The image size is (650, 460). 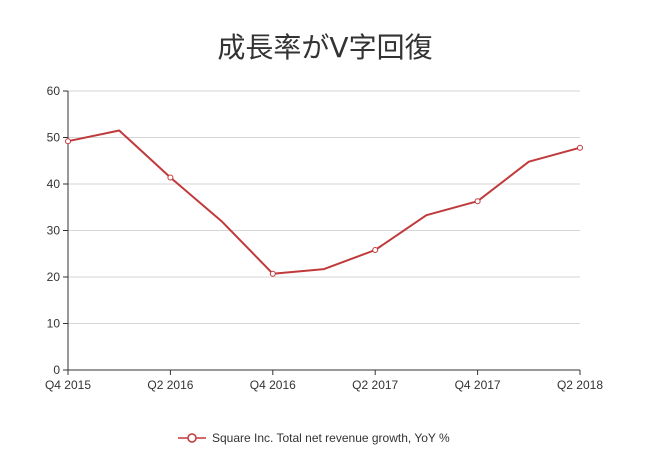 I want to click on y-tick-label: 0, so click(x=56, y=370).